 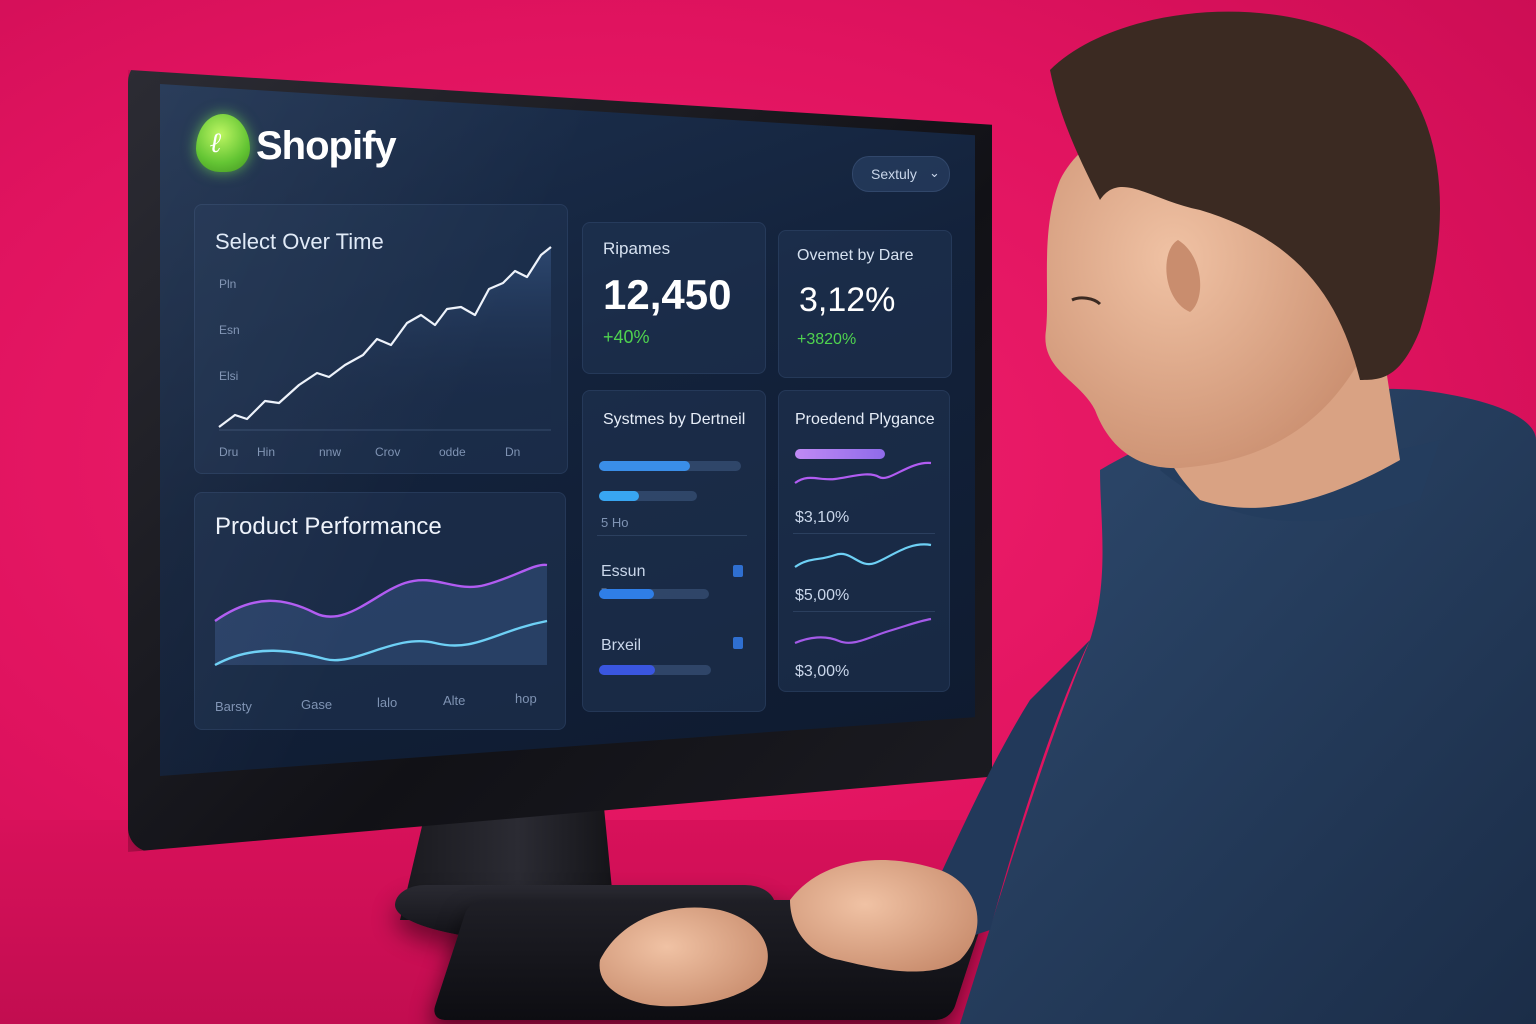 I want to click on sparkline-purple, so click(x=863, y=472).